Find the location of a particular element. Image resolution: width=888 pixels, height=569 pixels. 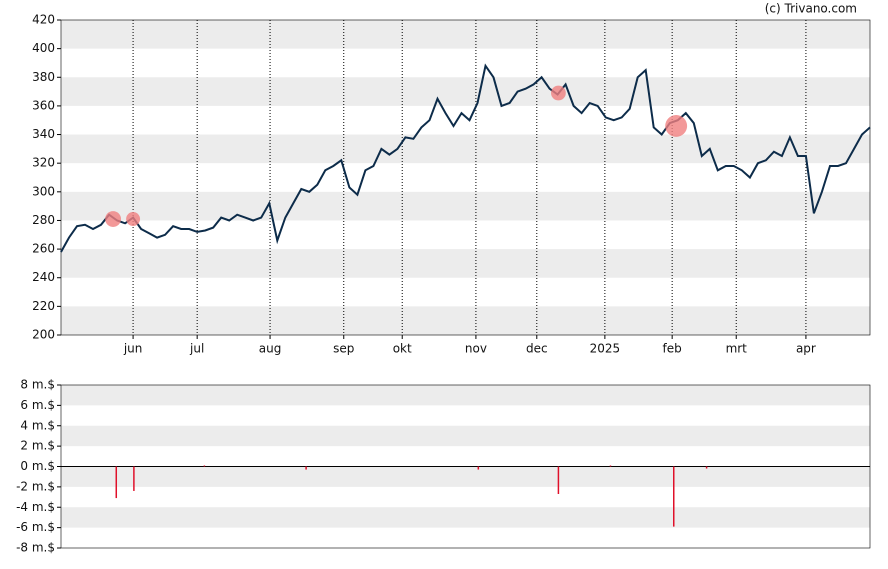

y-tick-label: 360 is located at coordinates (43, 105).